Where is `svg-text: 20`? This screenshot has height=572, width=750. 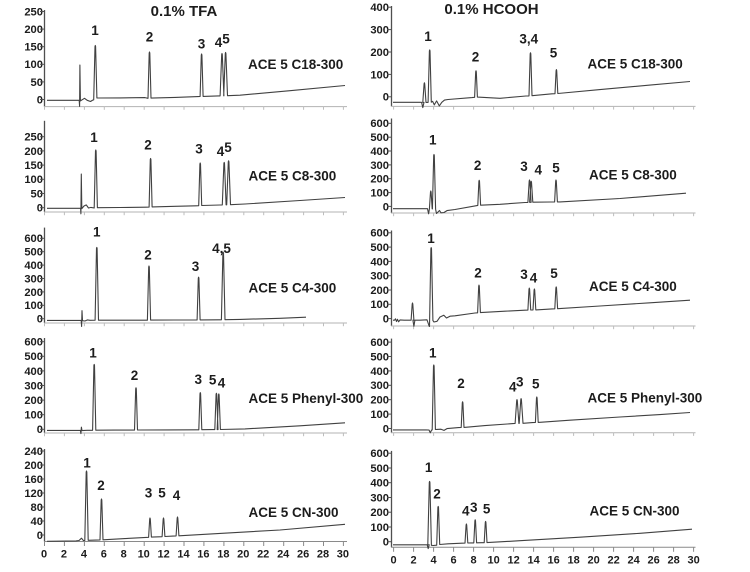 svg-text: 20 is located at coordinates (593, 561).